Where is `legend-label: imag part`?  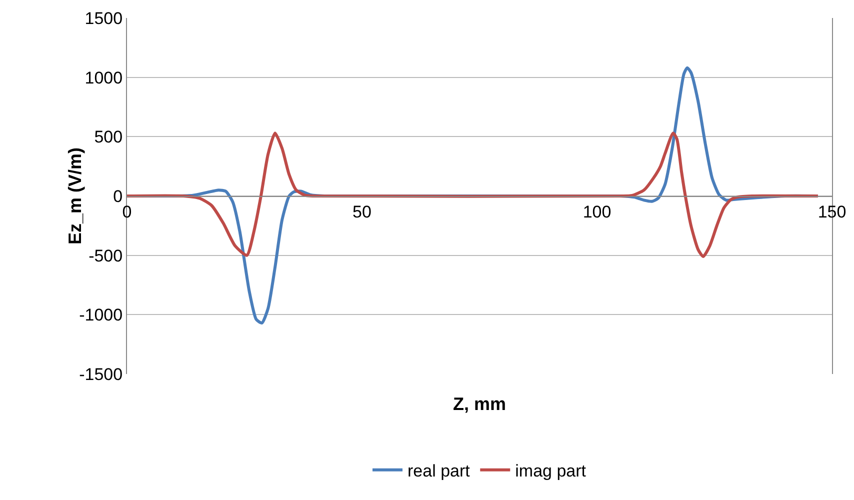 legend-label: imag part is located at coordinates (550, 471).